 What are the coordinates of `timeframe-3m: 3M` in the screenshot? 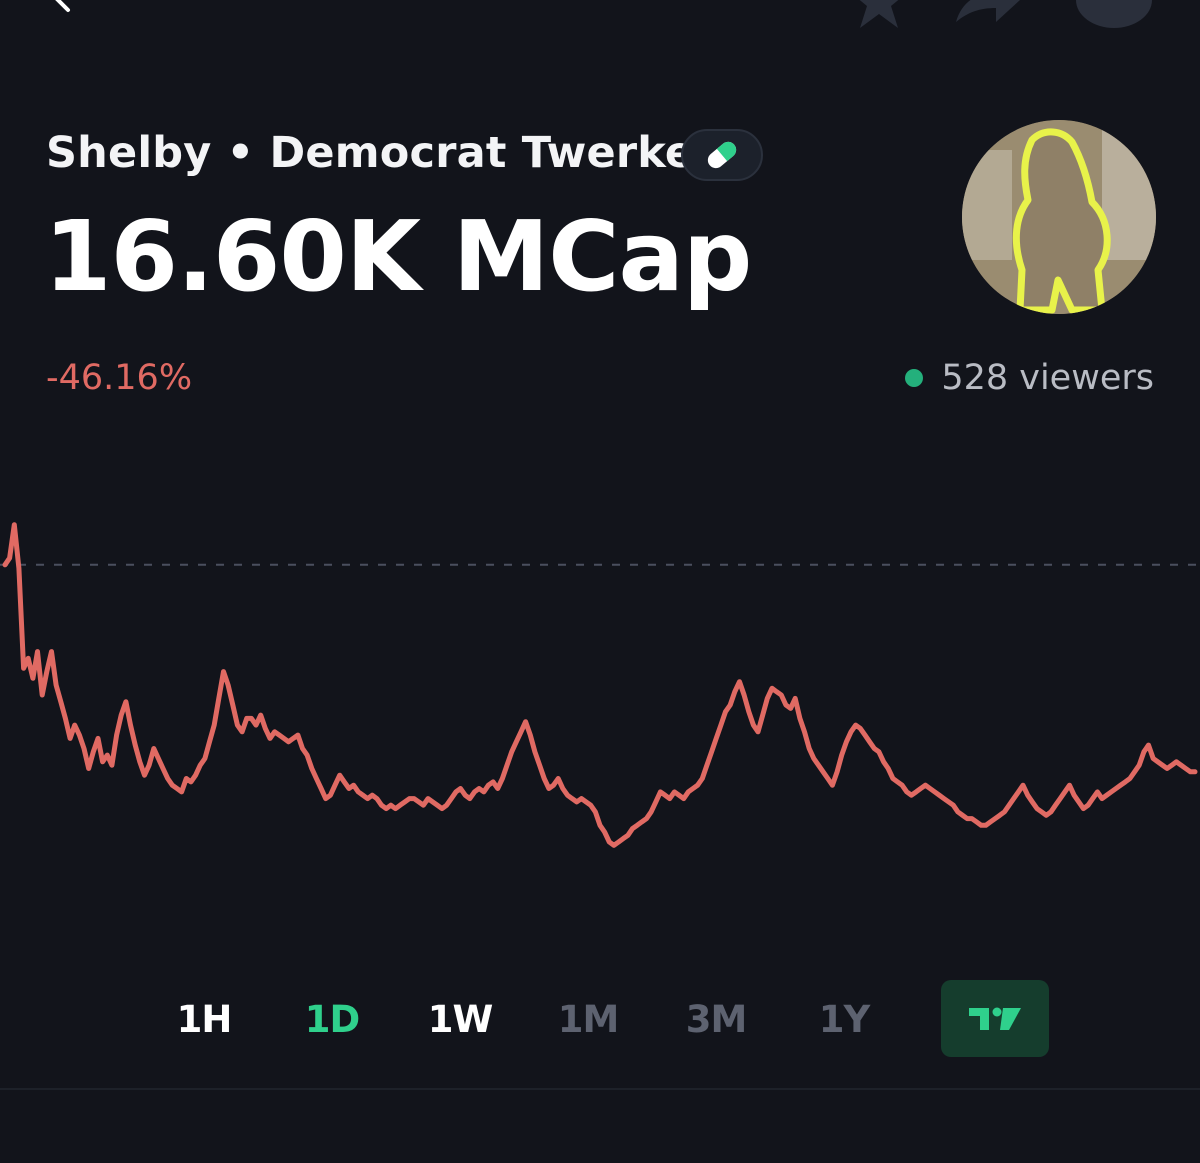 It's located at (716, 1019).